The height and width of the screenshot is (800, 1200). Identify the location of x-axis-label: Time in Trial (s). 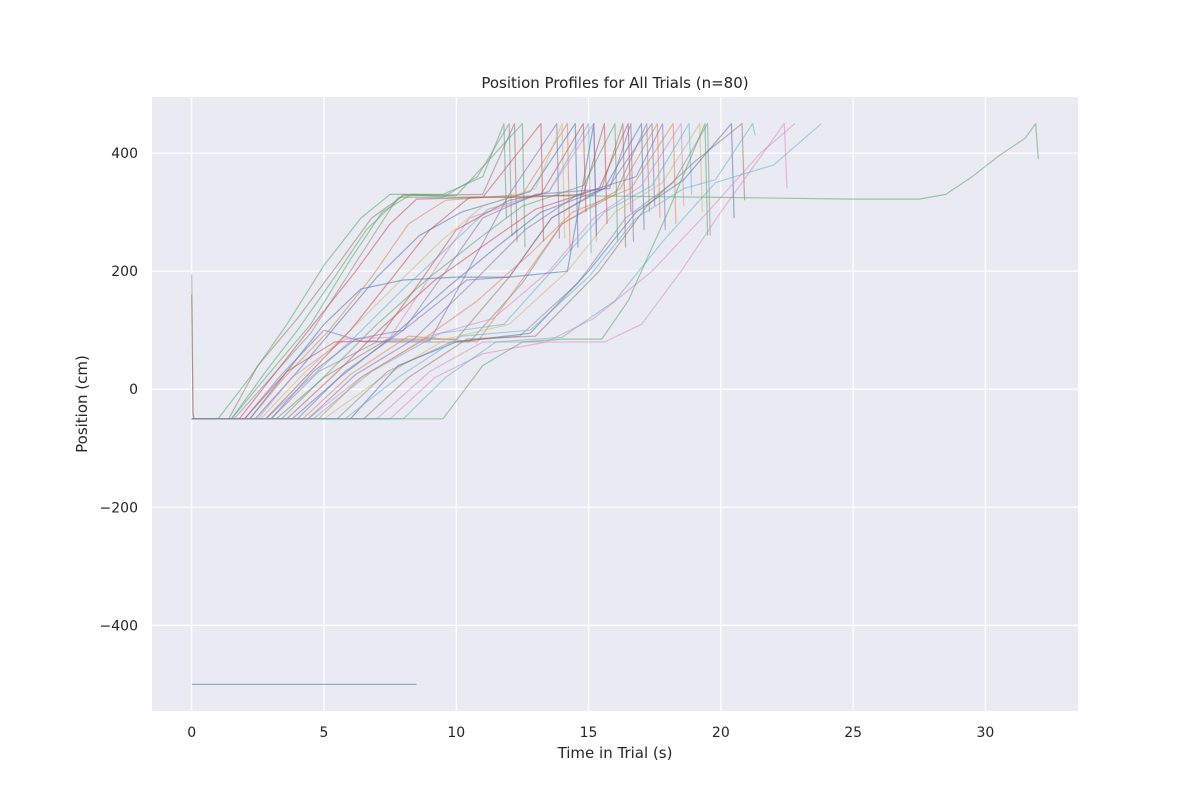
(615, 753).